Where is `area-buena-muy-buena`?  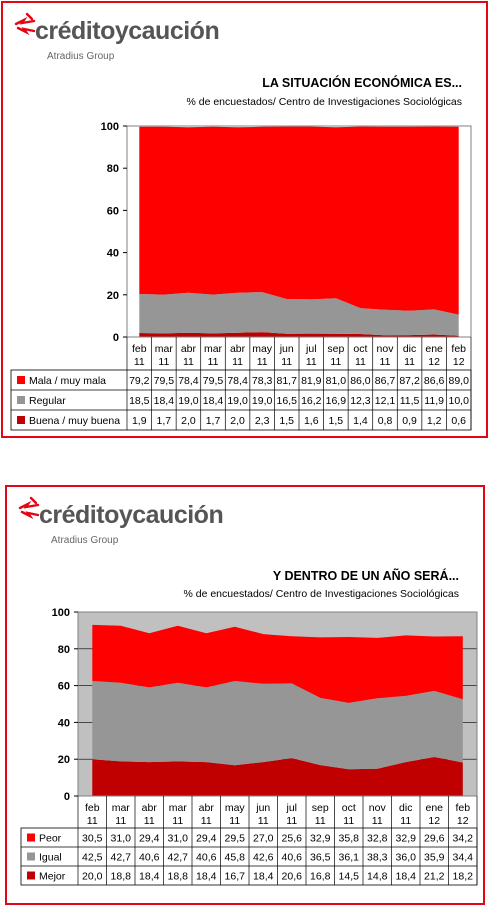
area-buena-muy-buena is located at coordinates (299, 334).